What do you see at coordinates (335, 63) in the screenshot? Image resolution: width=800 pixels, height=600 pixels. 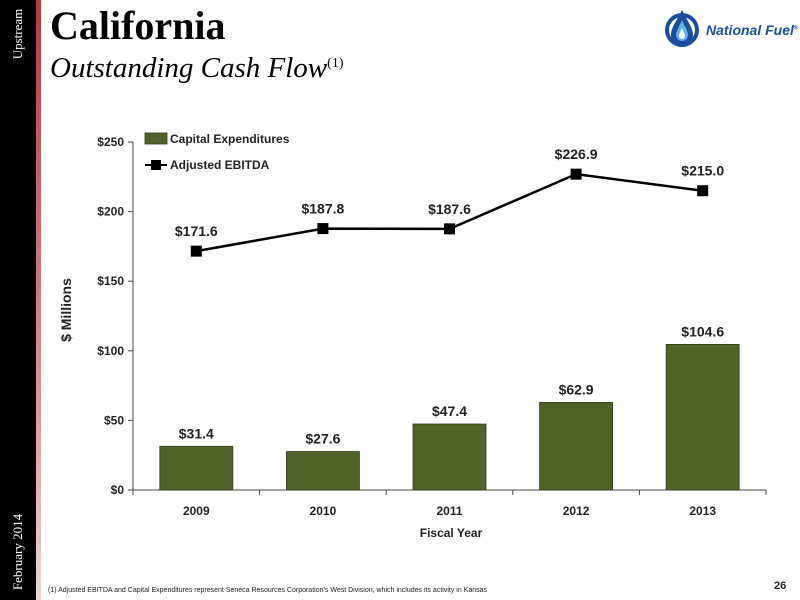 I see `subtitle-footnote-marker: (1)` at bounding box center [335, 63].